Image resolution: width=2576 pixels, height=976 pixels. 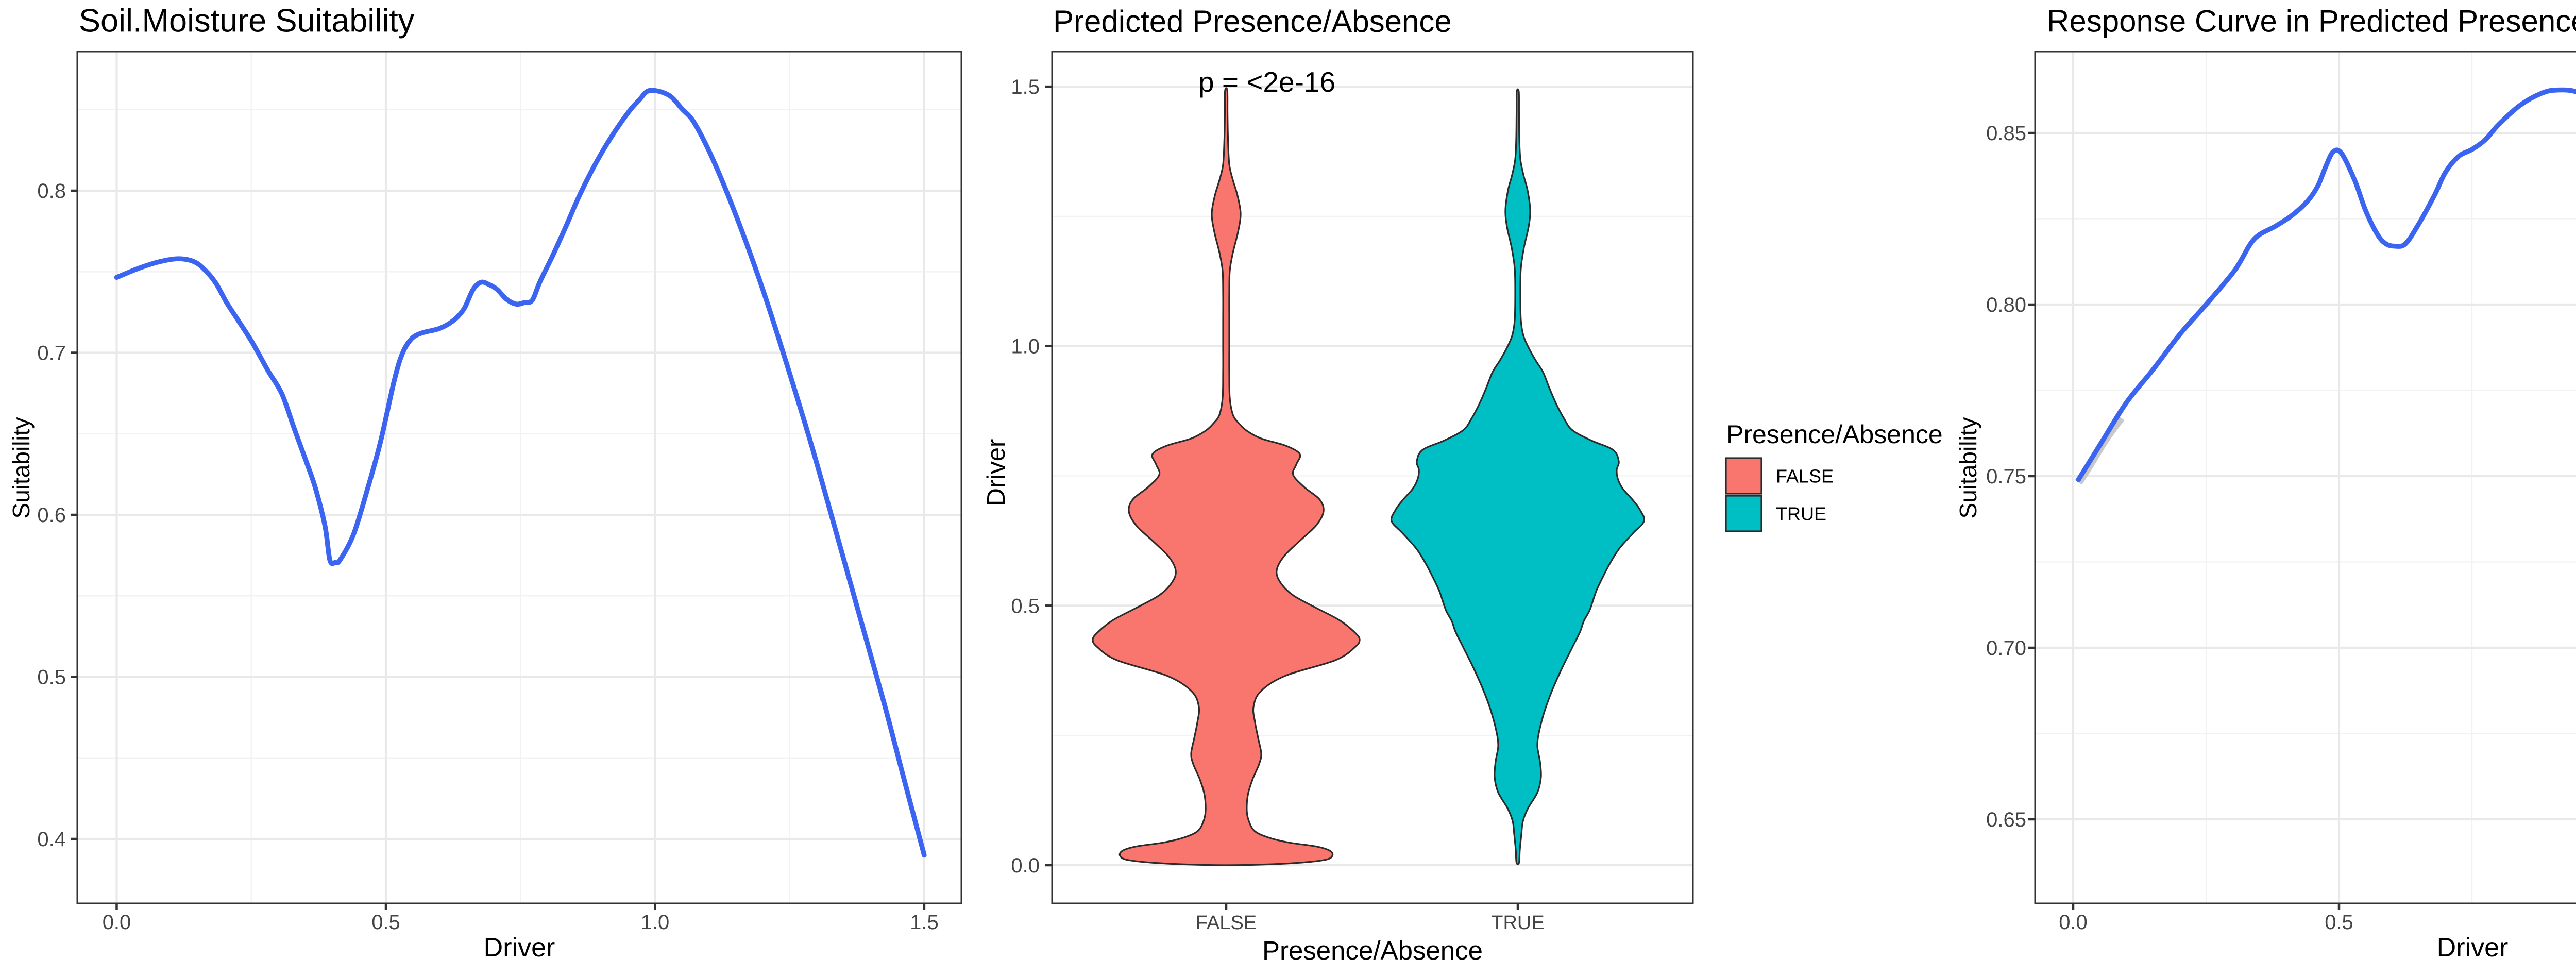 What do you see at coordinates (51, 353) in the screenshot?
I see `svg-text: 0.7` at bounding box center [51, 353].